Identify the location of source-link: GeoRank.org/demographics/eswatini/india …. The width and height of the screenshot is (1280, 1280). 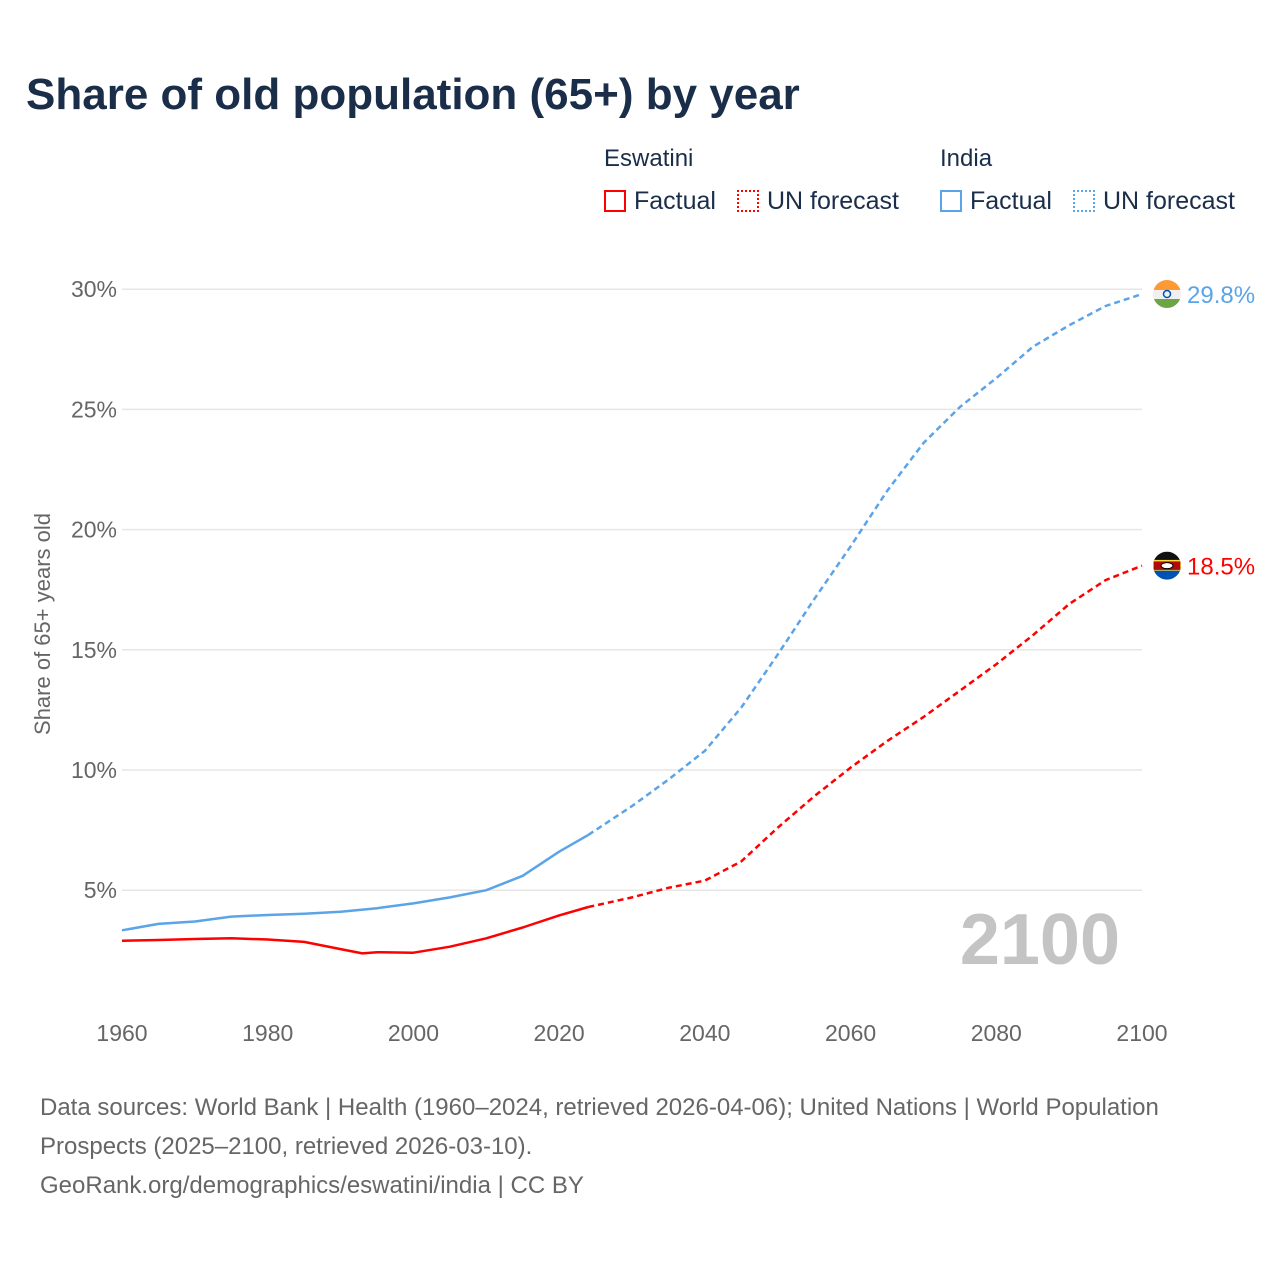
(312, 1185).